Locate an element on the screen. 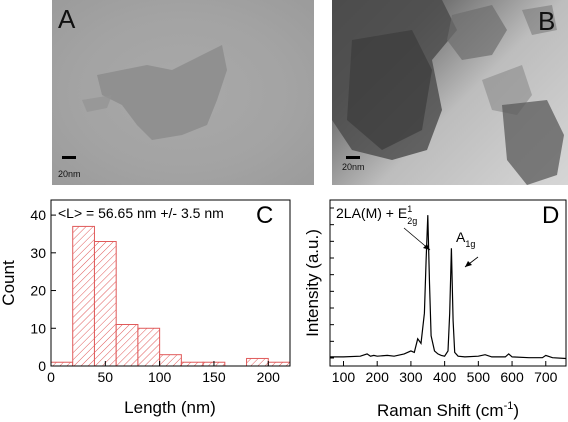  y-tick-label: 10 is located at coordinates (38, 328).